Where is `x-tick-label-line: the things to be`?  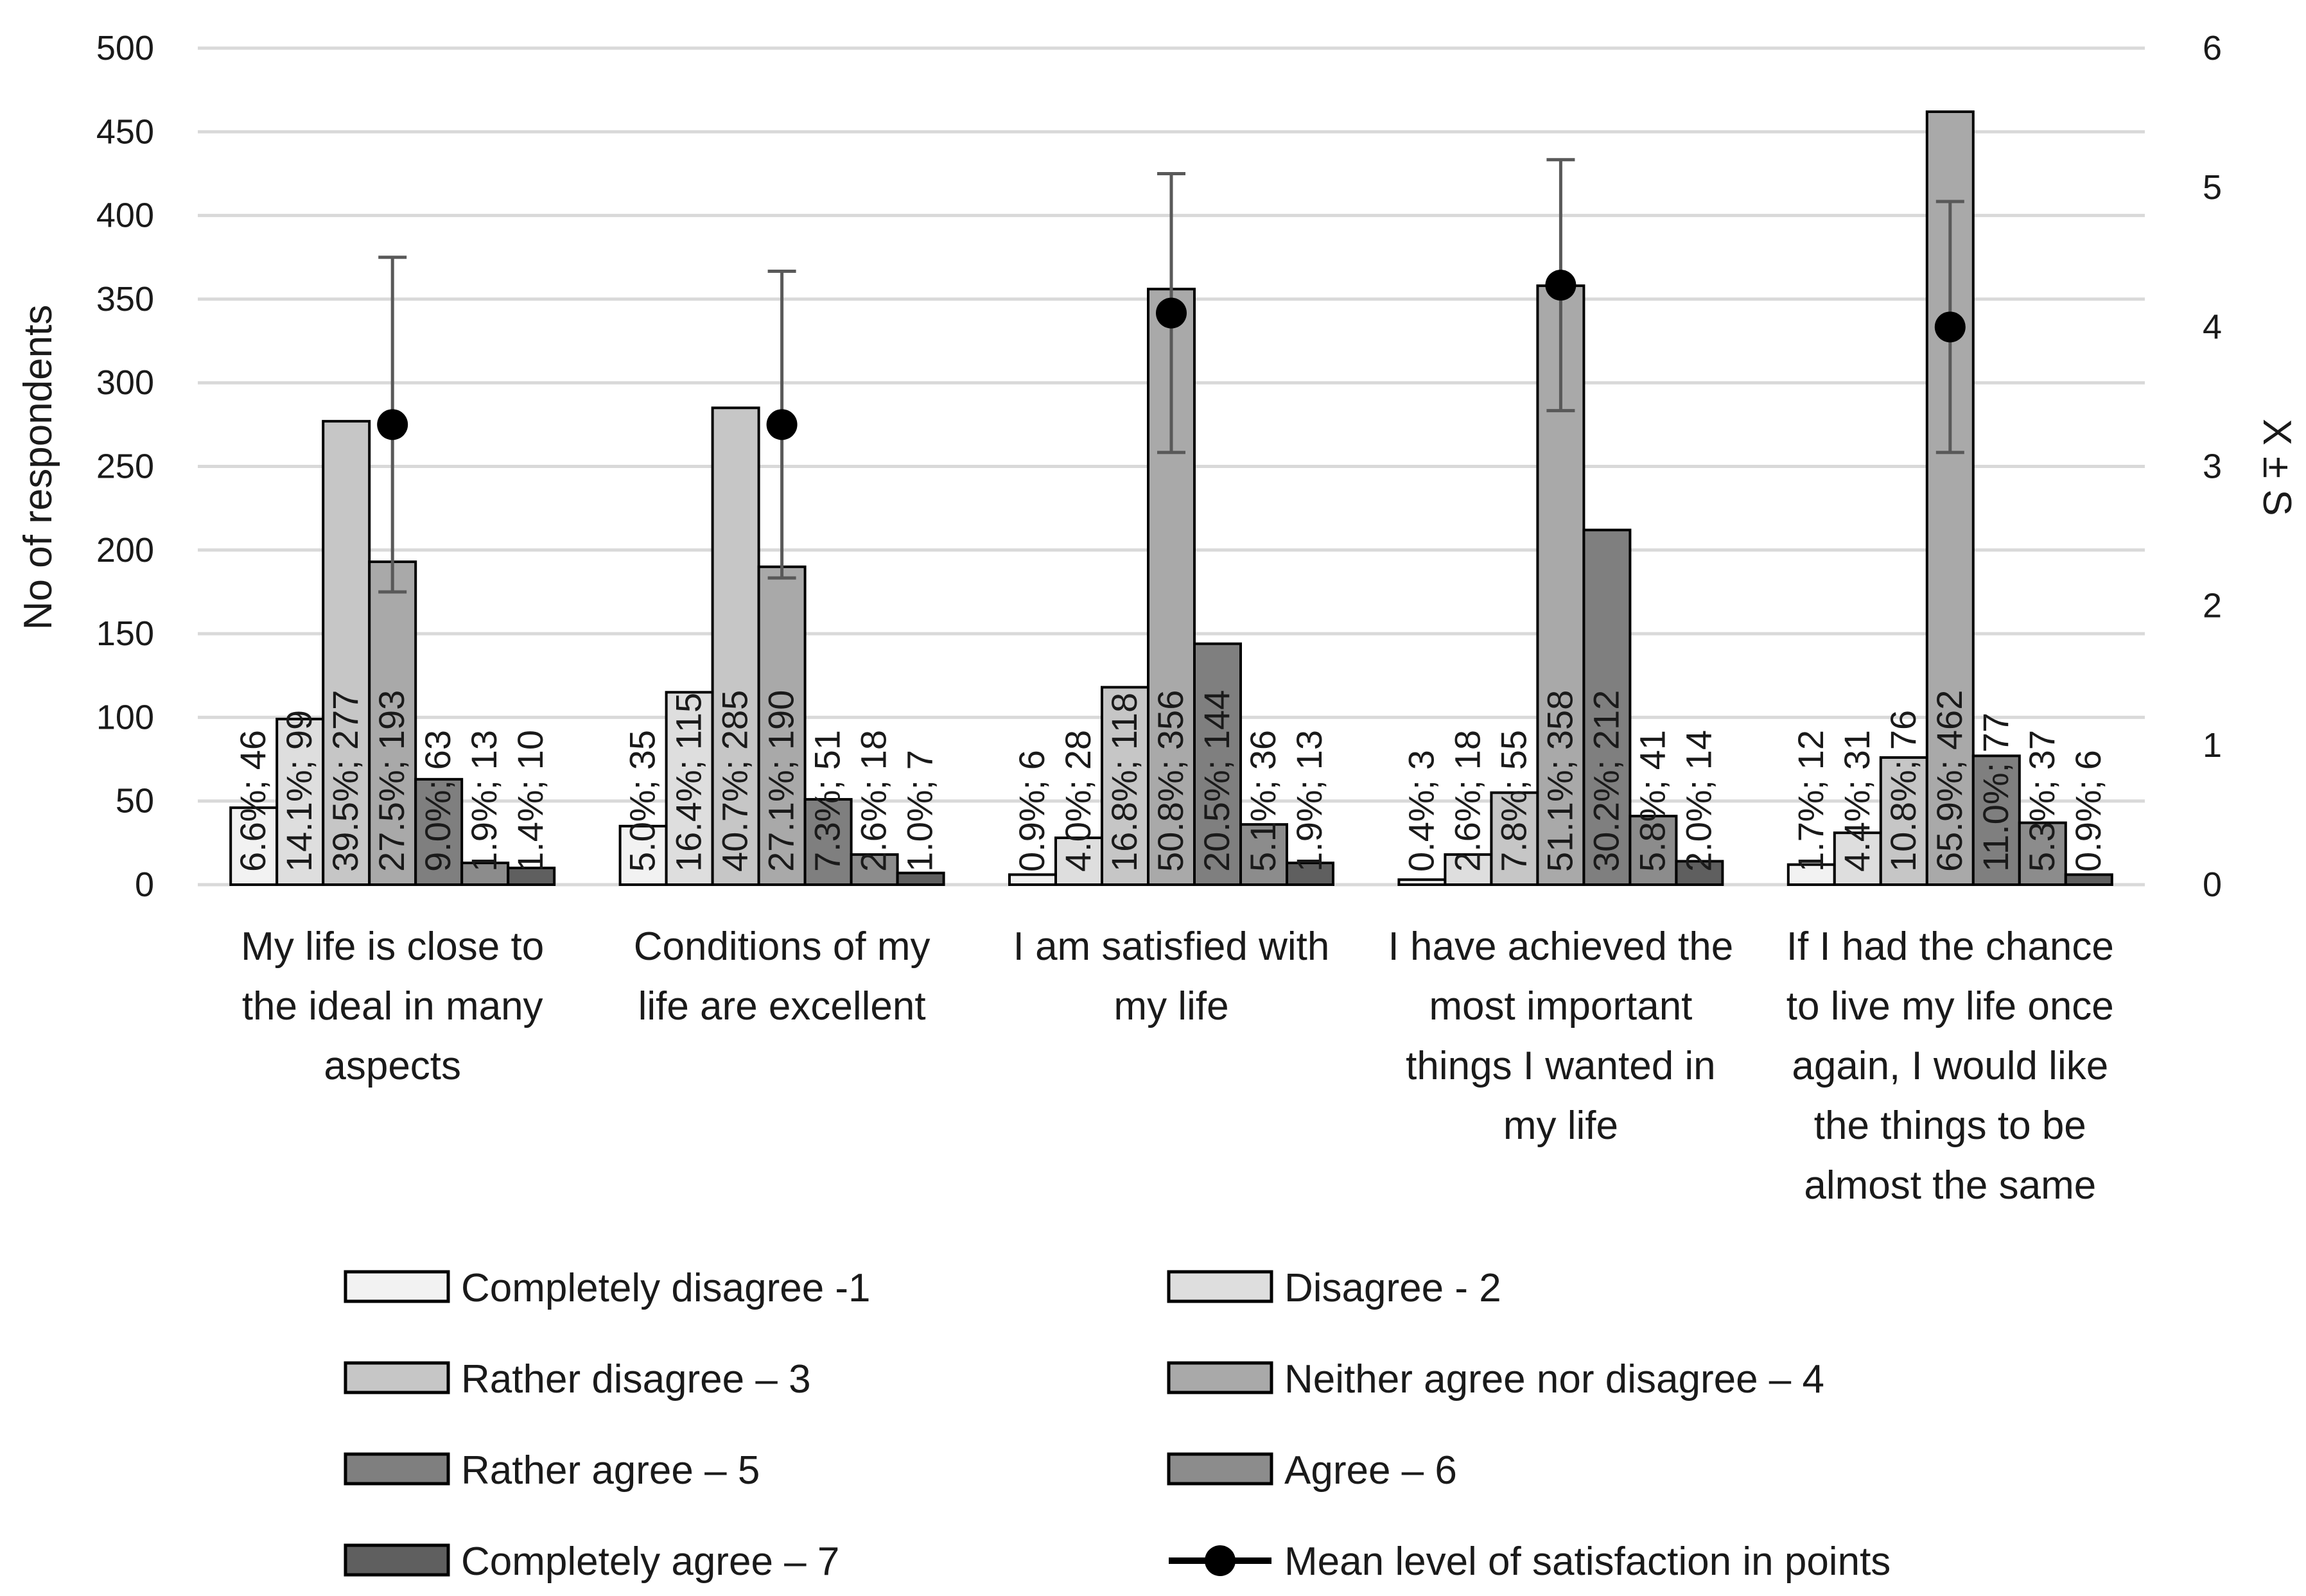
x-tick-label-line: the things to be is located at coordinates (1950, 1126).